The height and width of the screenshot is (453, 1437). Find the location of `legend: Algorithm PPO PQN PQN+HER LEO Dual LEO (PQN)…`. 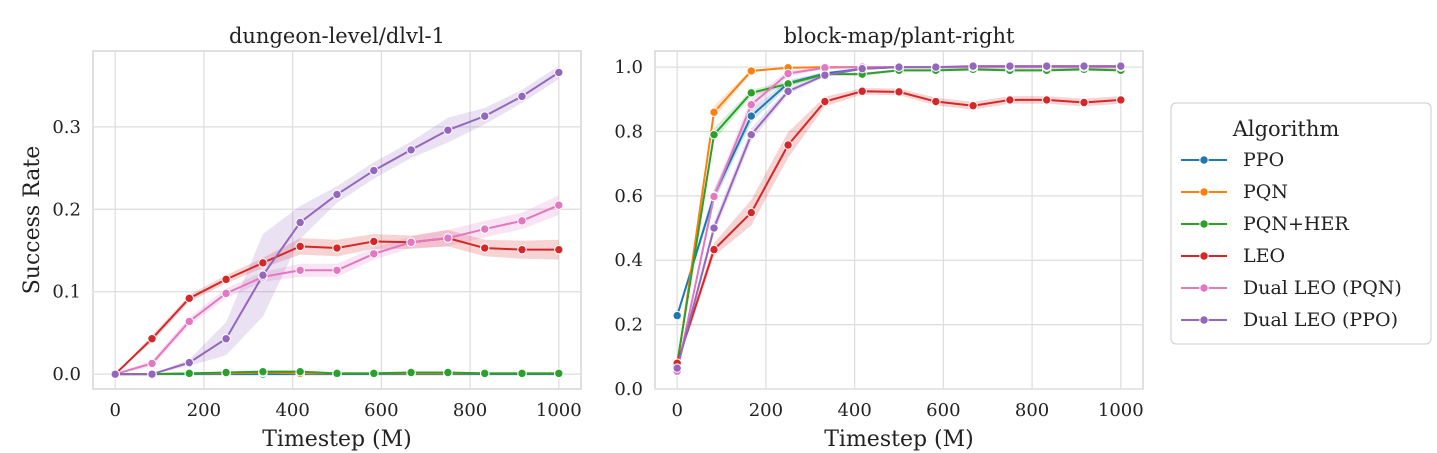

legend: Algorithm PPO PQN PQN+HER LEO Dual LEO (PQN)… is located at coordinates (1301, 223).